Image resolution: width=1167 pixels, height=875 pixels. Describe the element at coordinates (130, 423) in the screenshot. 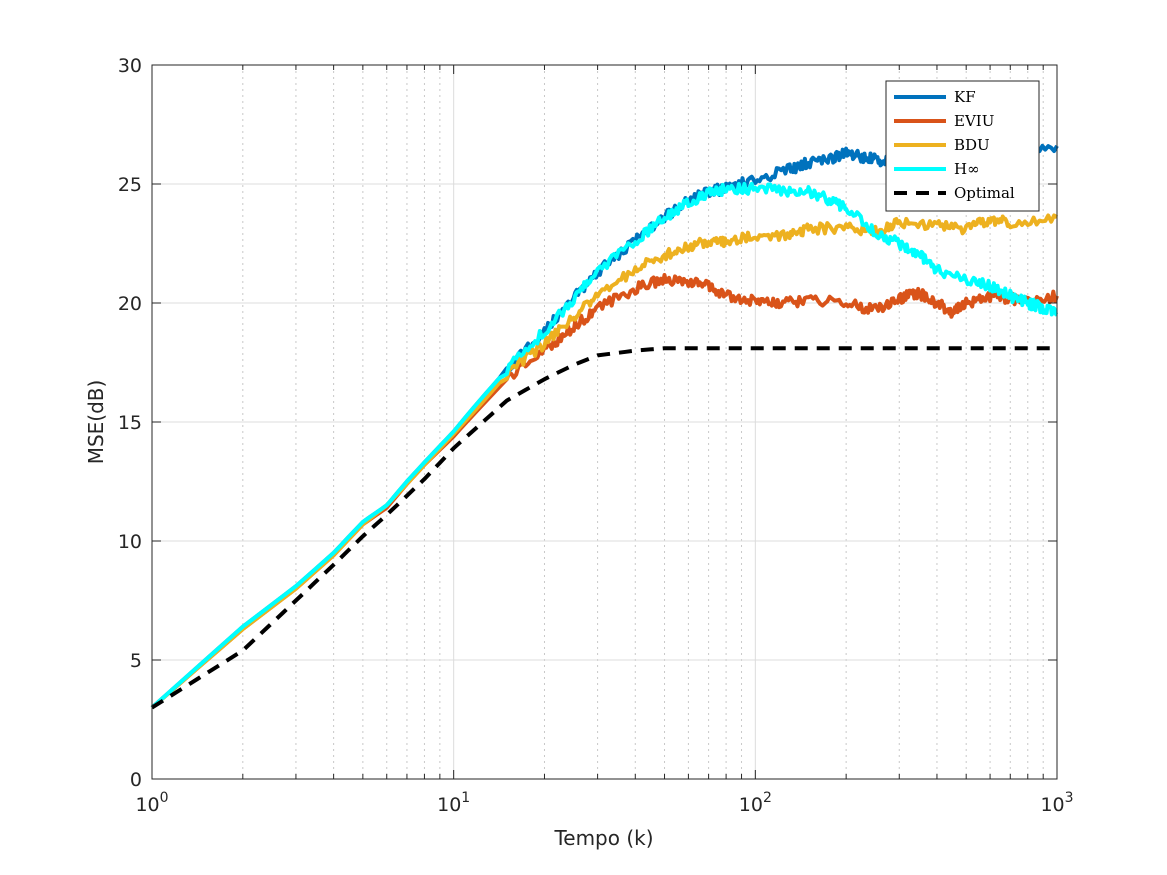

I see `y-tick-label: 15` at that location.